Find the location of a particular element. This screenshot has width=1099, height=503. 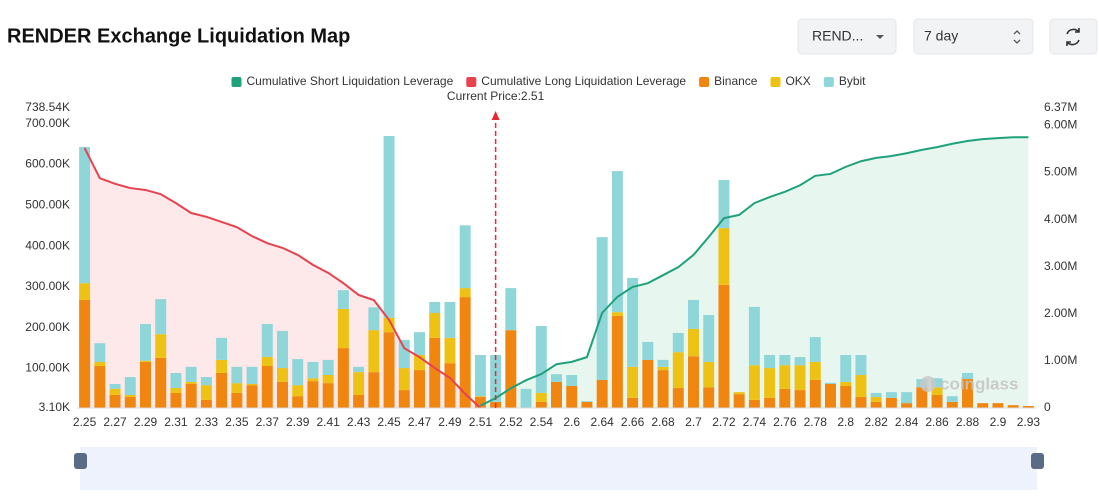

y2-tick-label: 0 is located at coordinates (1047, 407).